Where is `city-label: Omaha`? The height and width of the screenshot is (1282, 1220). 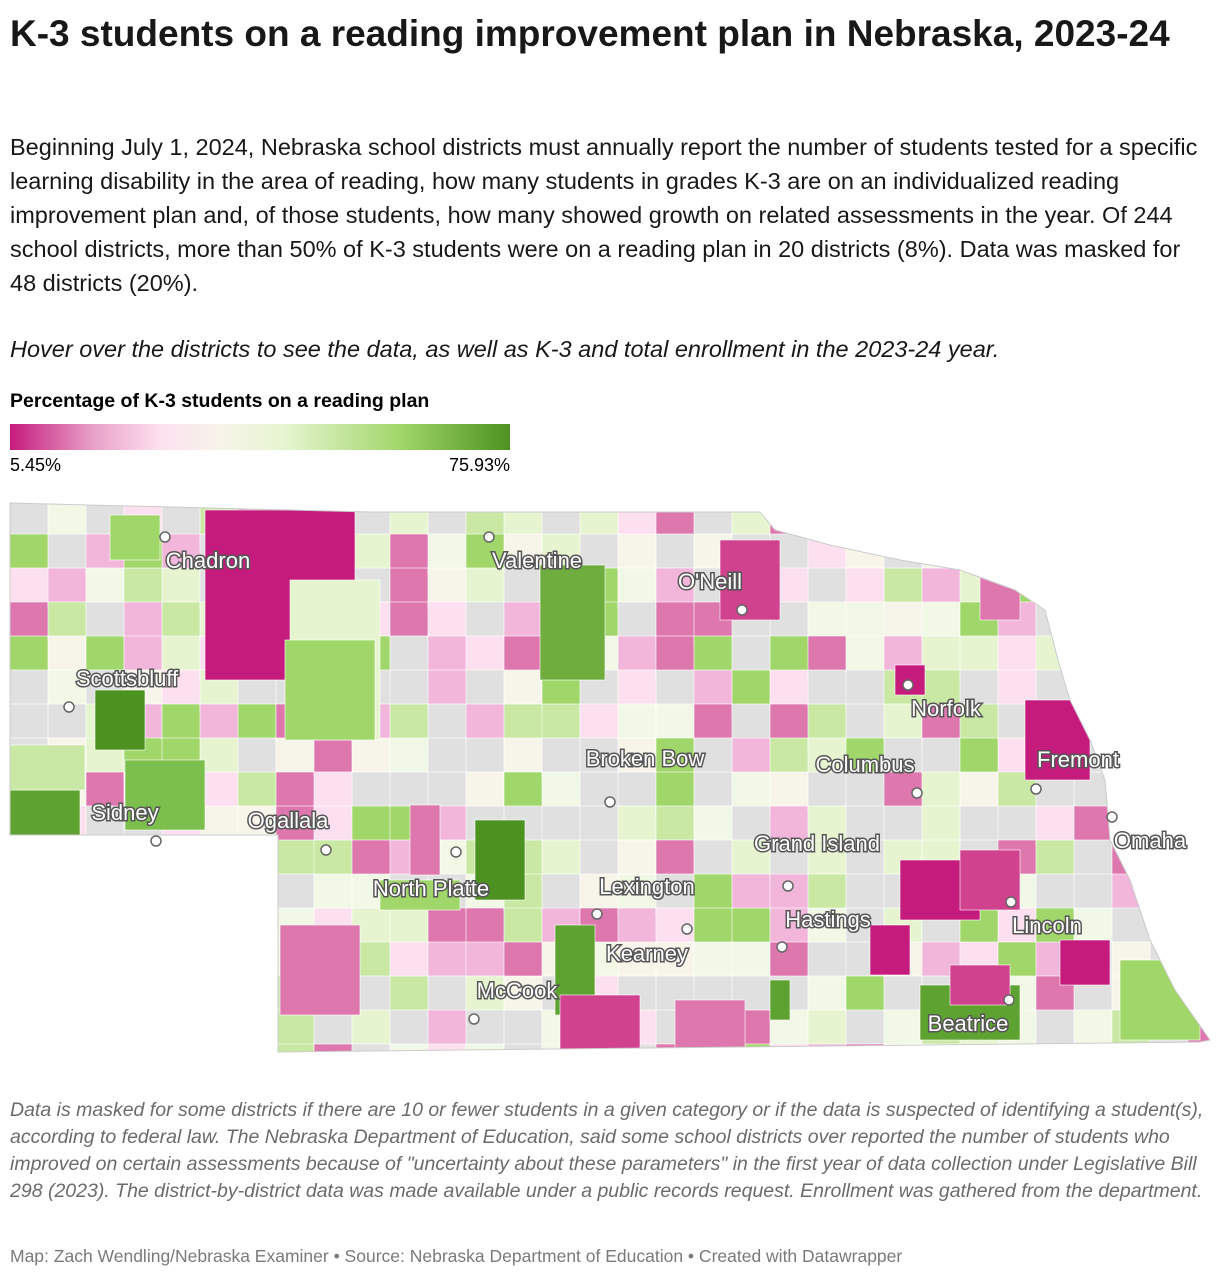 city-label: Omaha is located at coordinates (1150, 840).